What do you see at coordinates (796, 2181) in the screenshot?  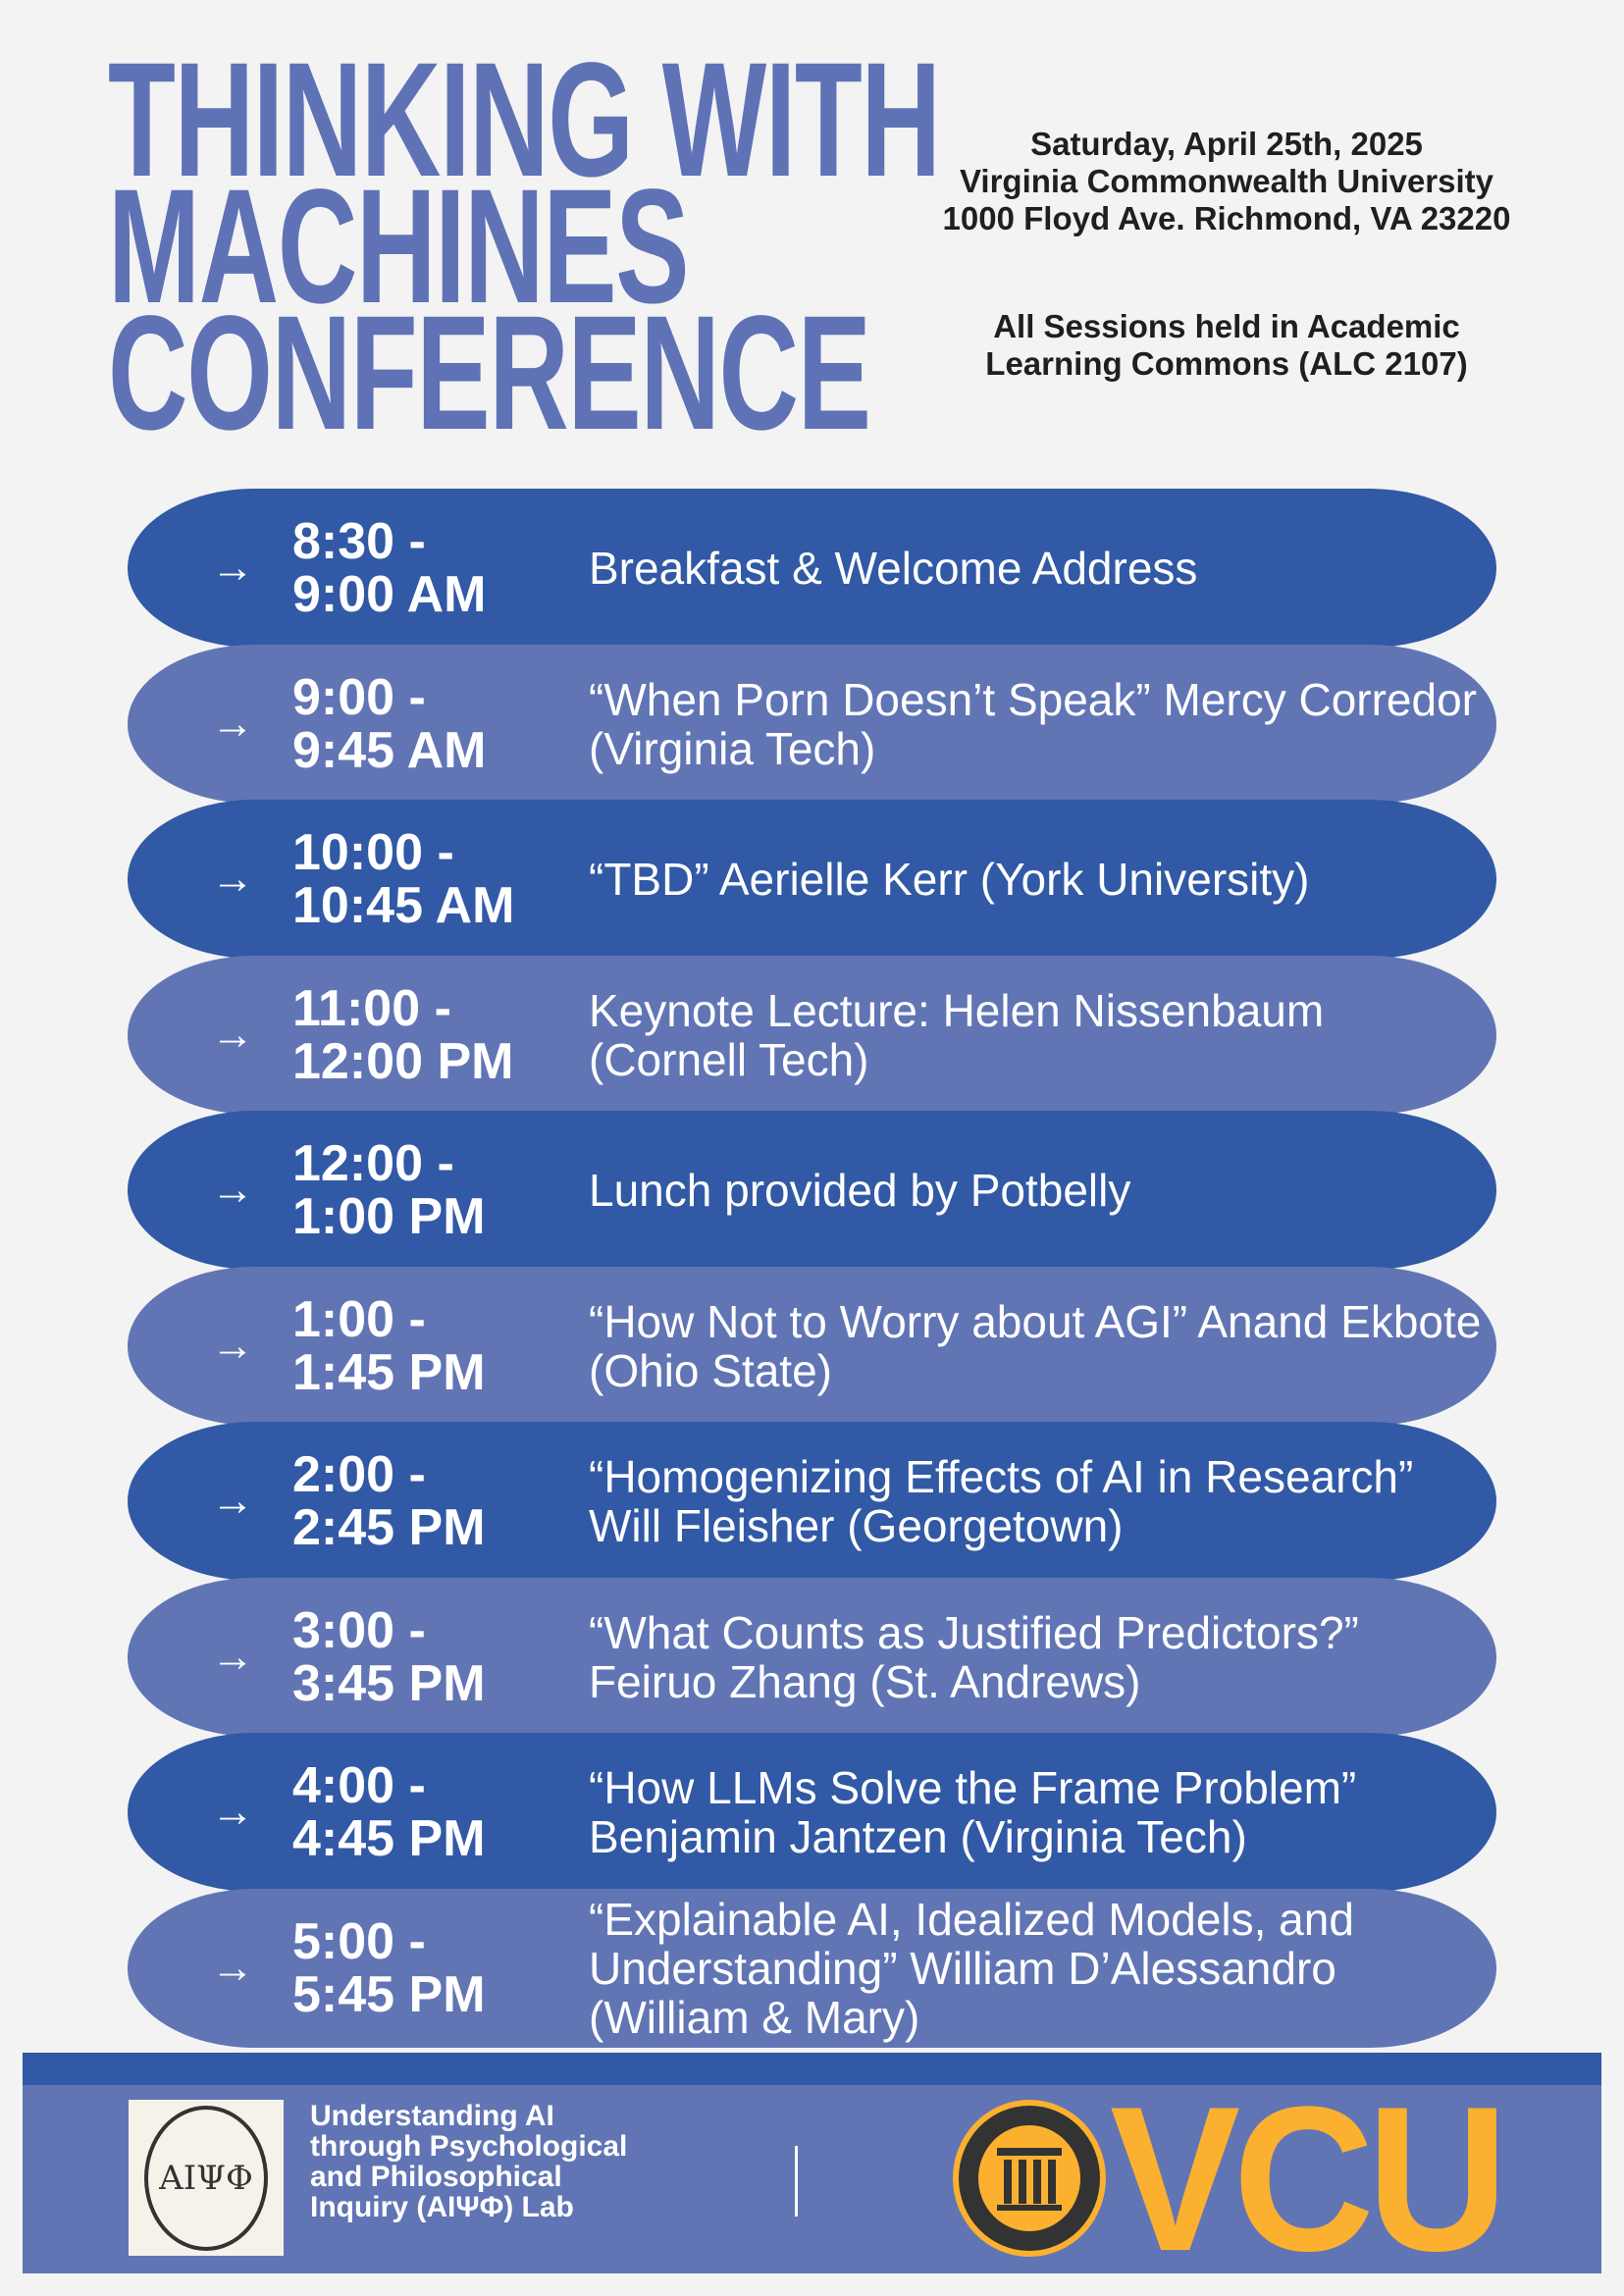 I see `divider` at bounding box center [796, 2181].